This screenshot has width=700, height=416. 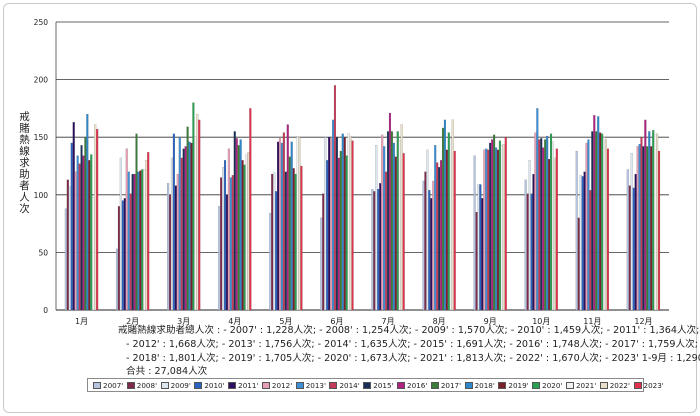 I want to click on legend-item: 2010', so click(x=209, y=385).